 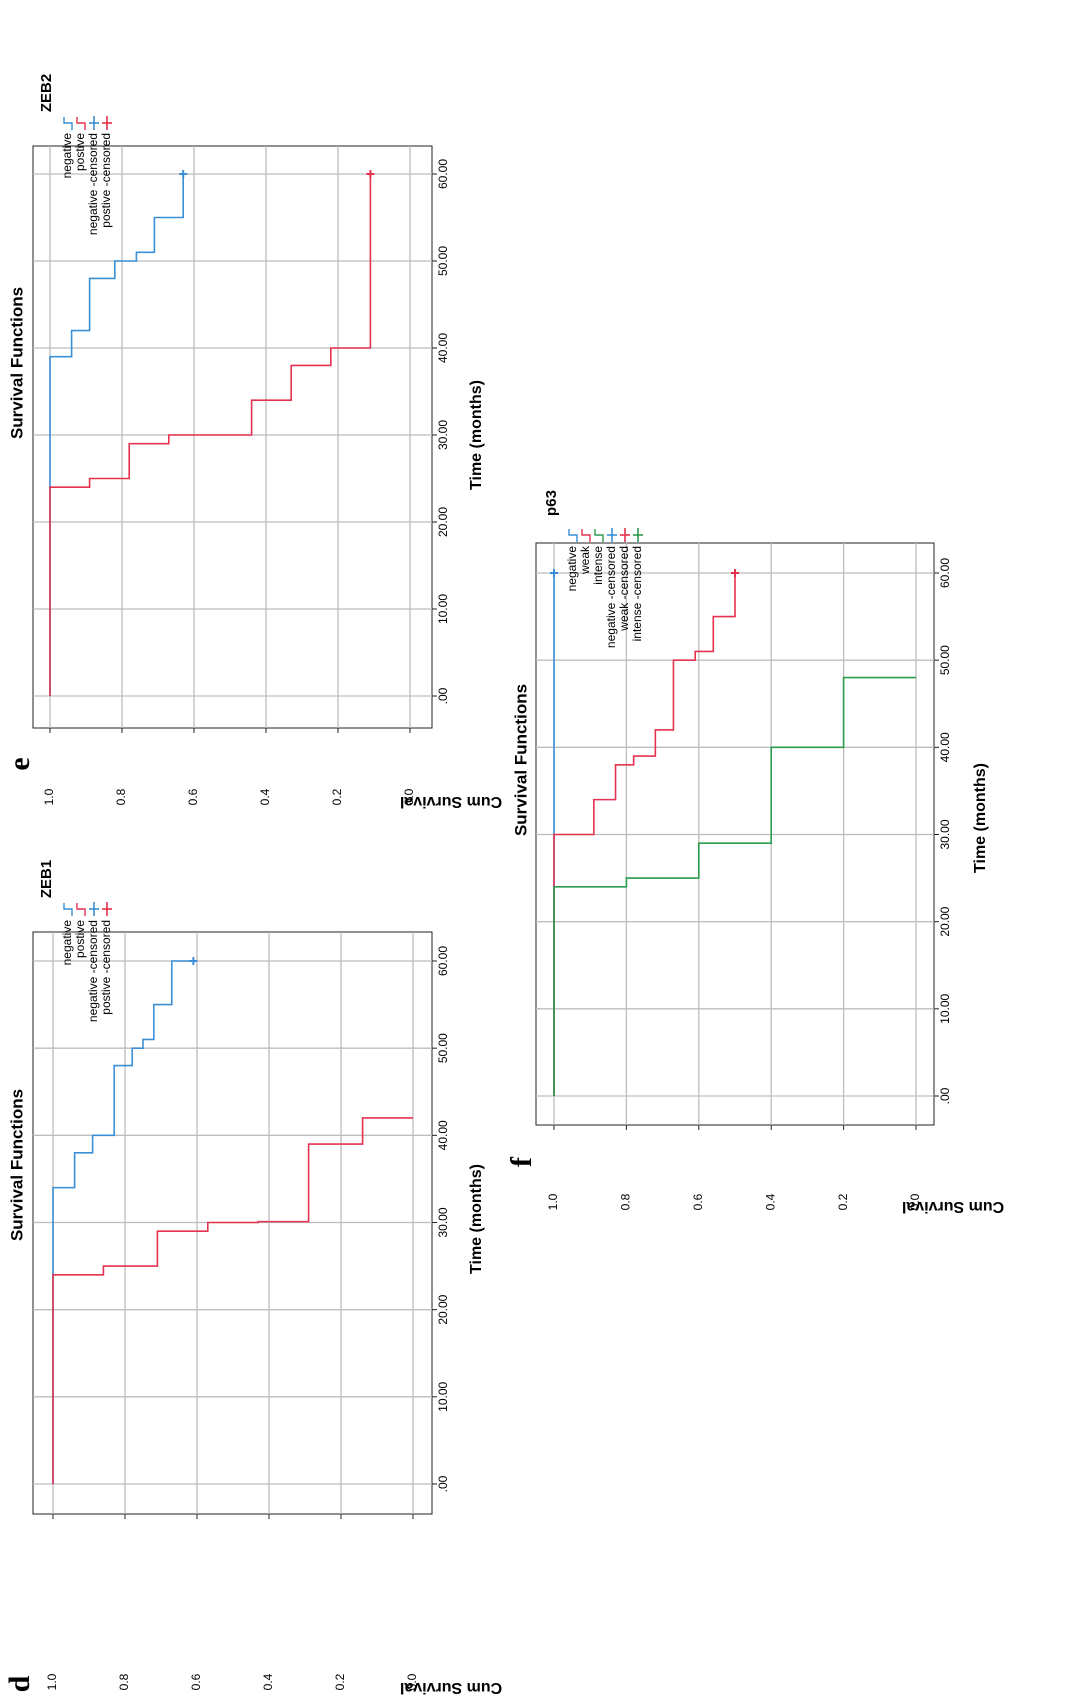 I want to click on series-intense-line, so click(x=734, y=886).